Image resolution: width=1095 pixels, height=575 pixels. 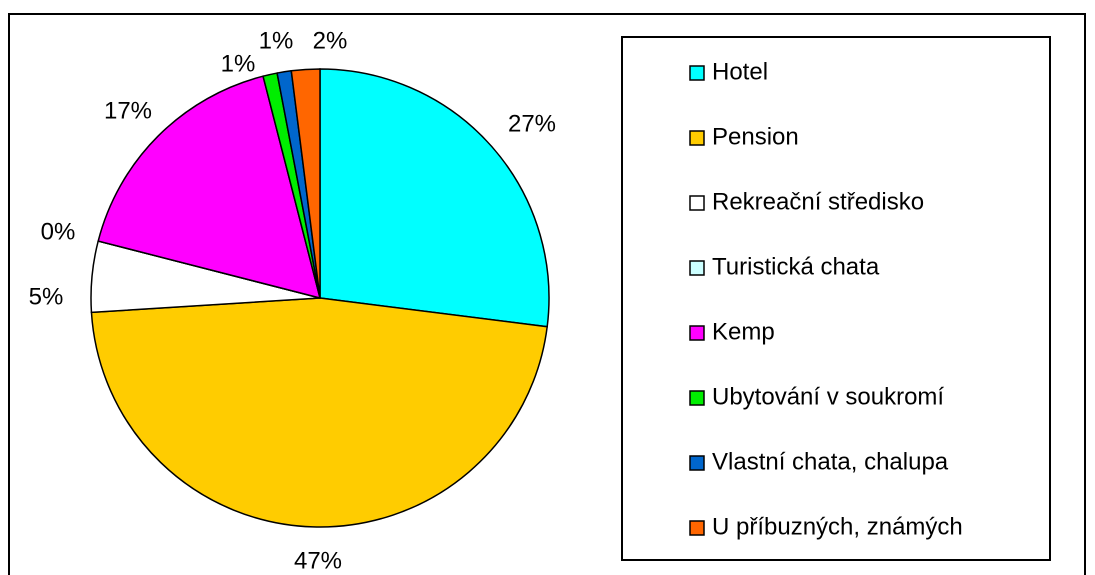 What do you see at coordinates (532, 123) in the screenshot?
I see `data-label: 27%` at bounding box center [532, 123].